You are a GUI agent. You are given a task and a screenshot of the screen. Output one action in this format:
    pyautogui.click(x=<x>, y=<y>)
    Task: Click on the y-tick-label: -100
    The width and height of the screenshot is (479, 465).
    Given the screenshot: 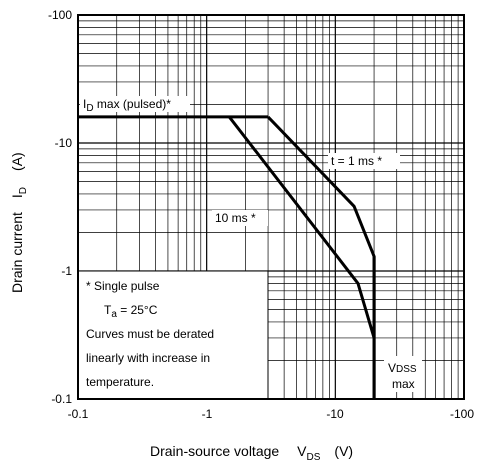 What is the action you would take?
    pyautogui.click(x=60, y=15)
    